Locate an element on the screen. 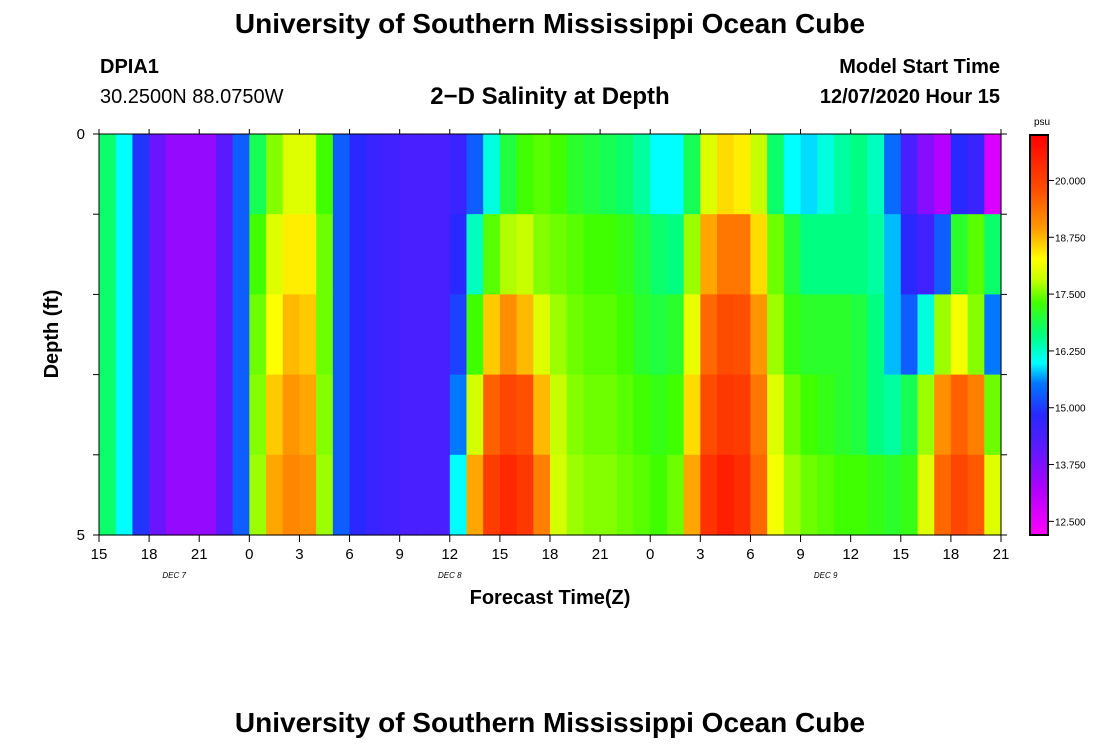 The image size is (1100, 750). colorbar-tick-label: 15.000 is located at coordinates (1070, 409).